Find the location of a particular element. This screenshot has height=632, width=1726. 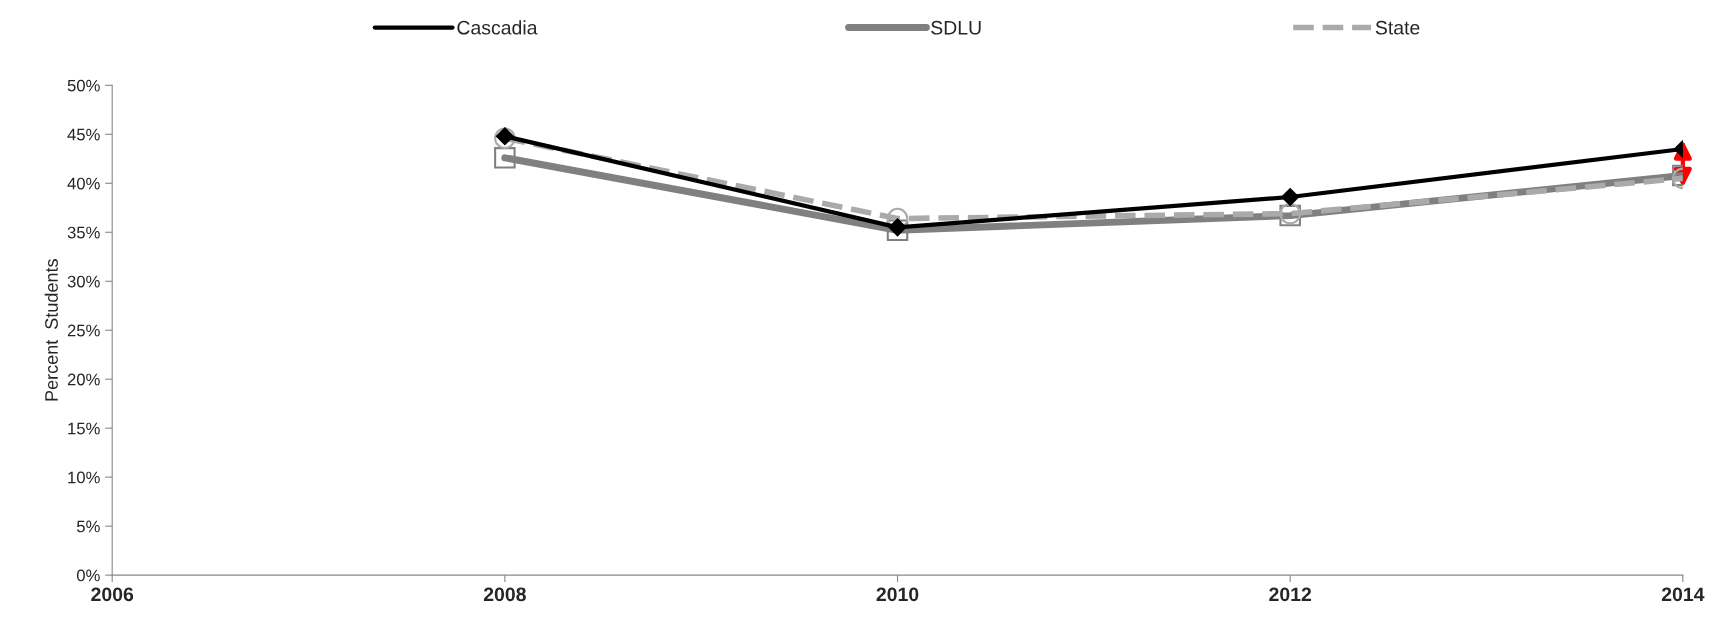

x-tick-label: 2008 is located at coordinates (504, 594).